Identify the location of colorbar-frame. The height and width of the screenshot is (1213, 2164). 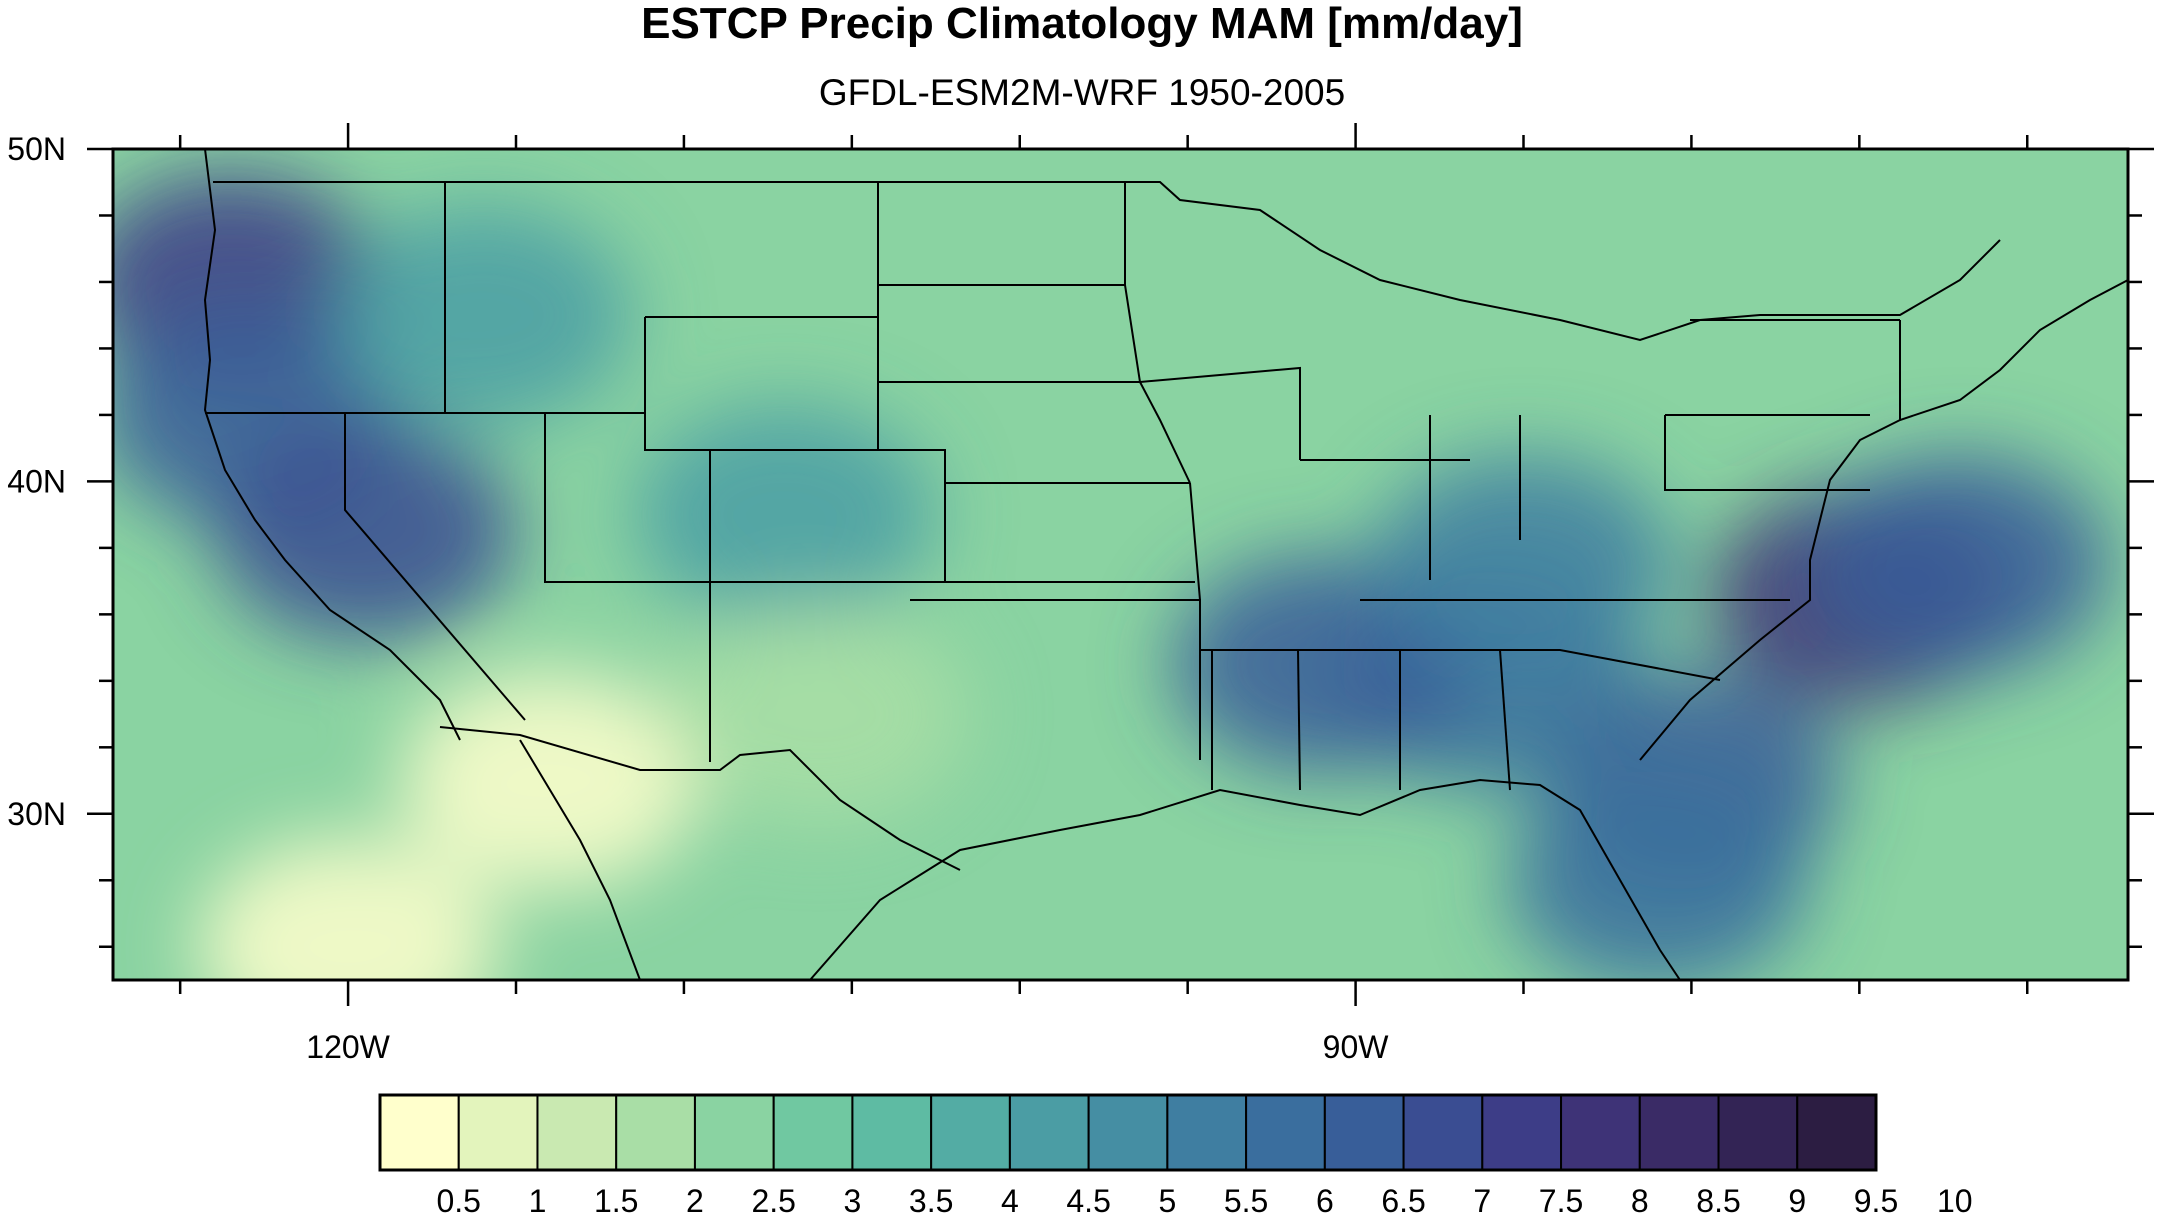
(1128, 1132).